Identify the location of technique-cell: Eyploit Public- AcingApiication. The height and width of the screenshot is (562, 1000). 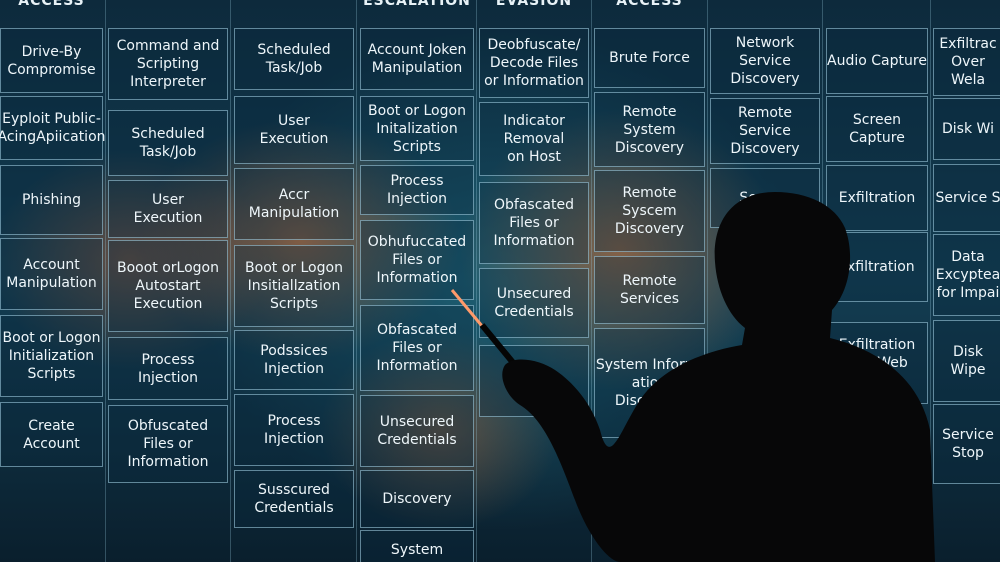
(53, 128).